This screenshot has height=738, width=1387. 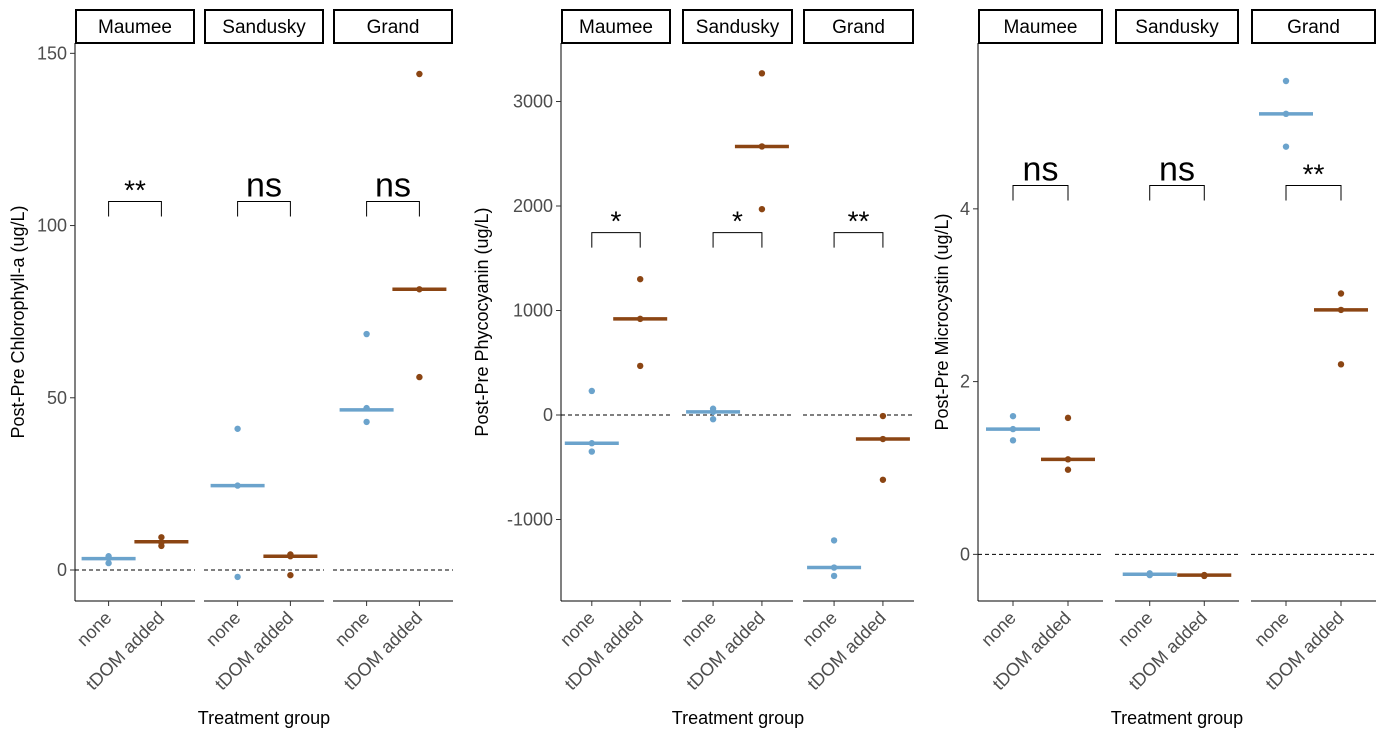 What do you see at coordinates (965, 382) in the screenshot?
I see `y-tick-label: 2` at bounding box center [965, 382].